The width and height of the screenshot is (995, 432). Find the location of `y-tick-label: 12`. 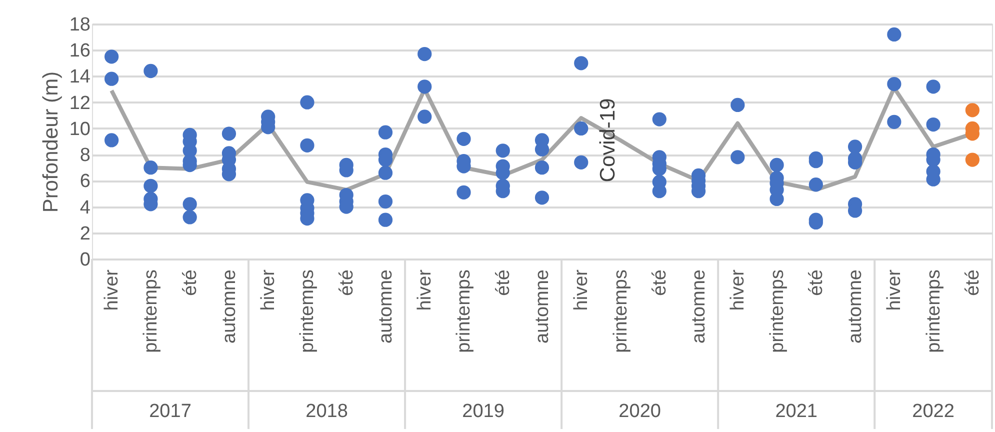

y-tick-label: 12 is located at coordinates (79, 103).